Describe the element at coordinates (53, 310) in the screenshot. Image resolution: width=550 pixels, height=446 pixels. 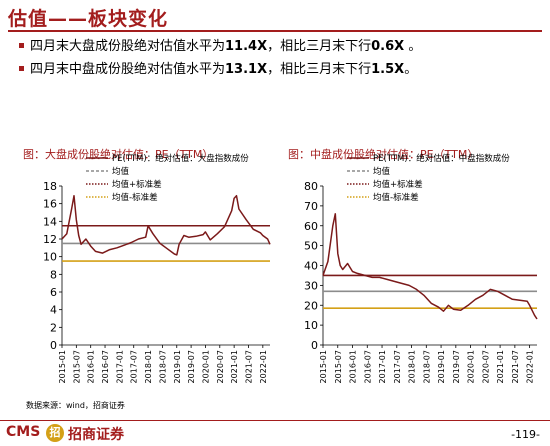
I see `large-cap-y-tick-label: 4` at that location.